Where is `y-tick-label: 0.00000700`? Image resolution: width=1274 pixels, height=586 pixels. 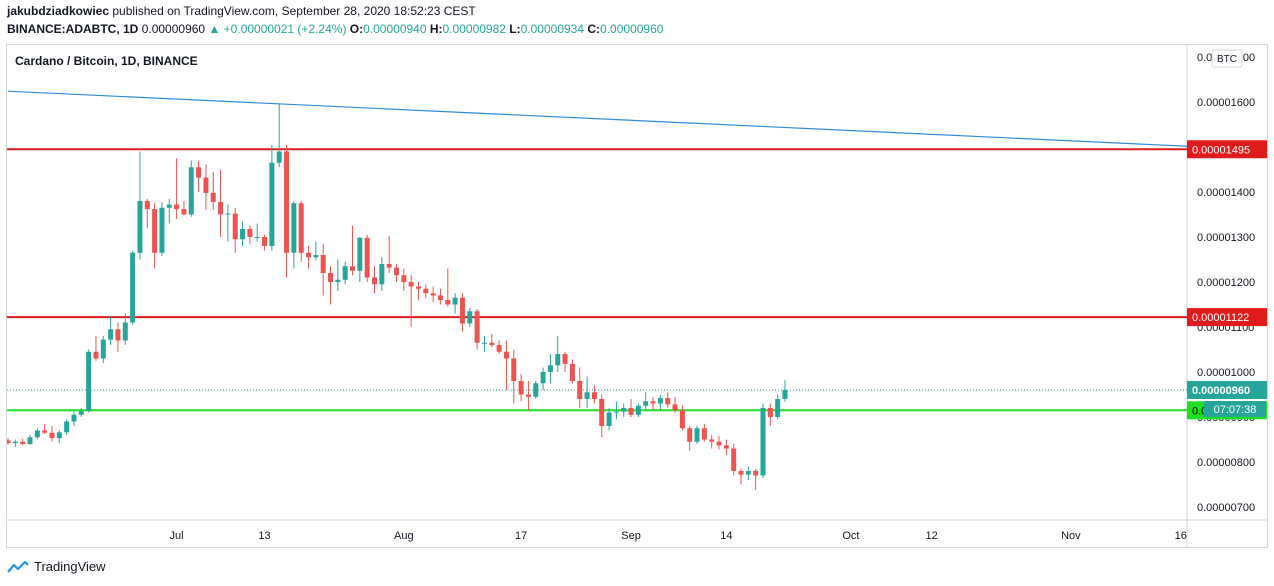
y-tick-label: 0.00000700 is located at coordinates (1226, 508).